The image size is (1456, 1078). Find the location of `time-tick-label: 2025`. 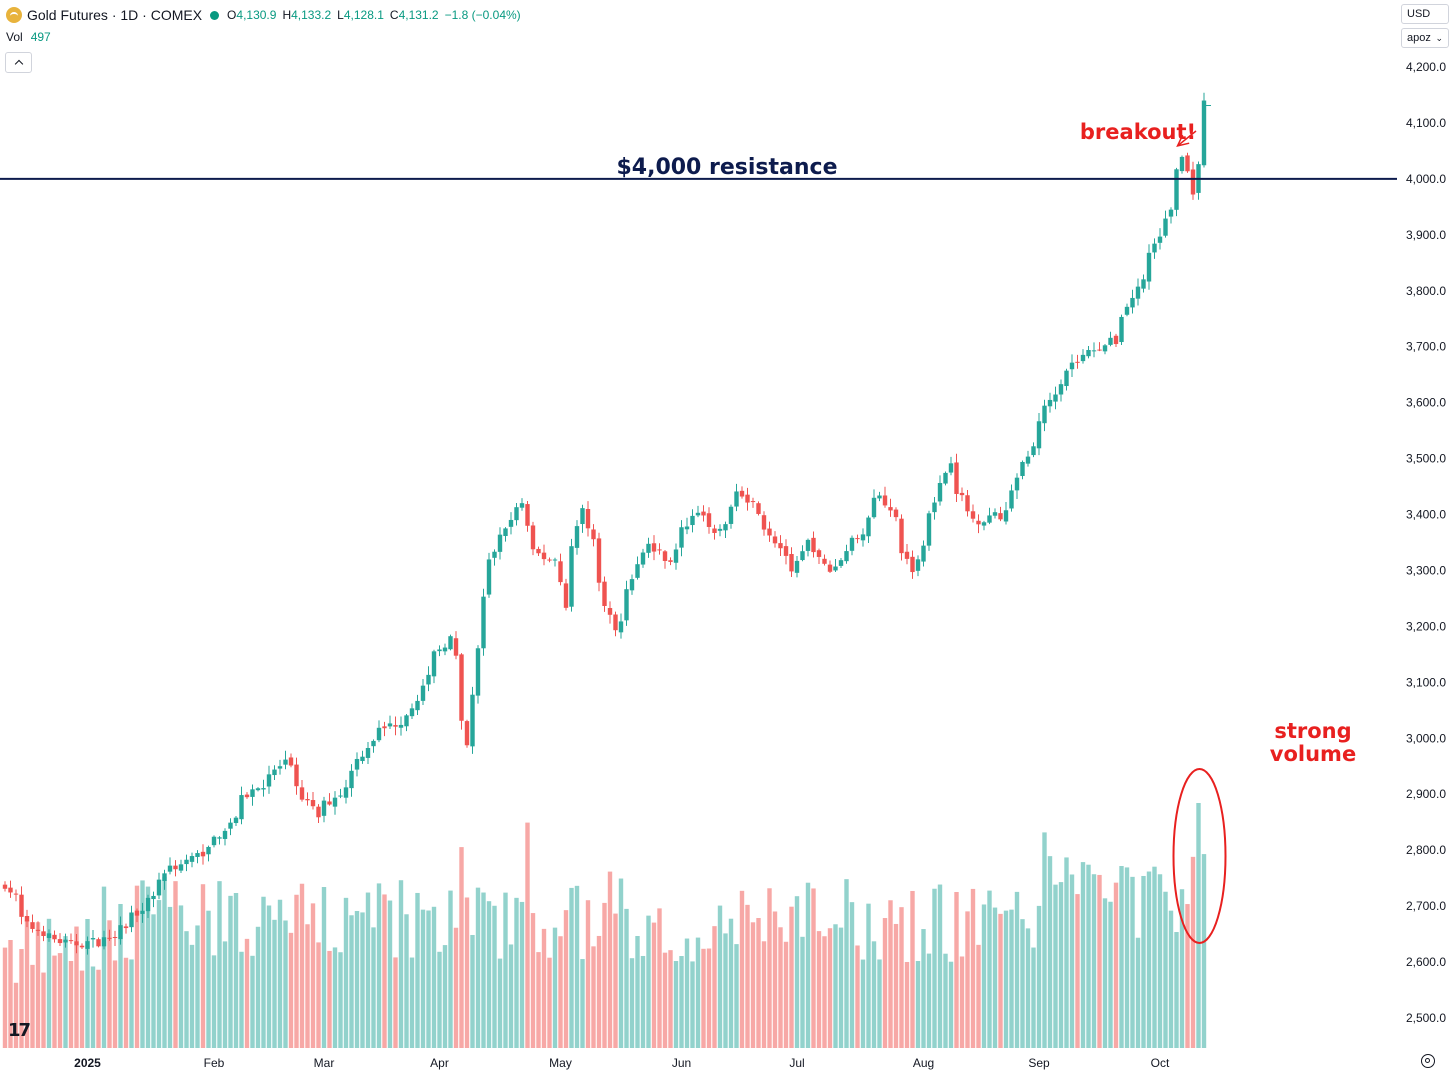

time-tick-label: 2025 is located at coordinates (87, 1063).